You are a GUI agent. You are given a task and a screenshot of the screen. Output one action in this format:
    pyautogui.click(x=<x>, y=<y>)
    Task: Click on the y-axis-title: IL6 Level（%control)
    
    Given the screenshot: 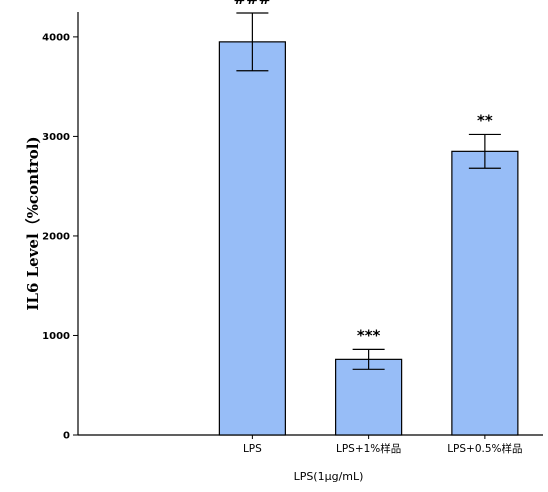 What is the action you would take?
    pyautogui.click(x=33, y=223)
    